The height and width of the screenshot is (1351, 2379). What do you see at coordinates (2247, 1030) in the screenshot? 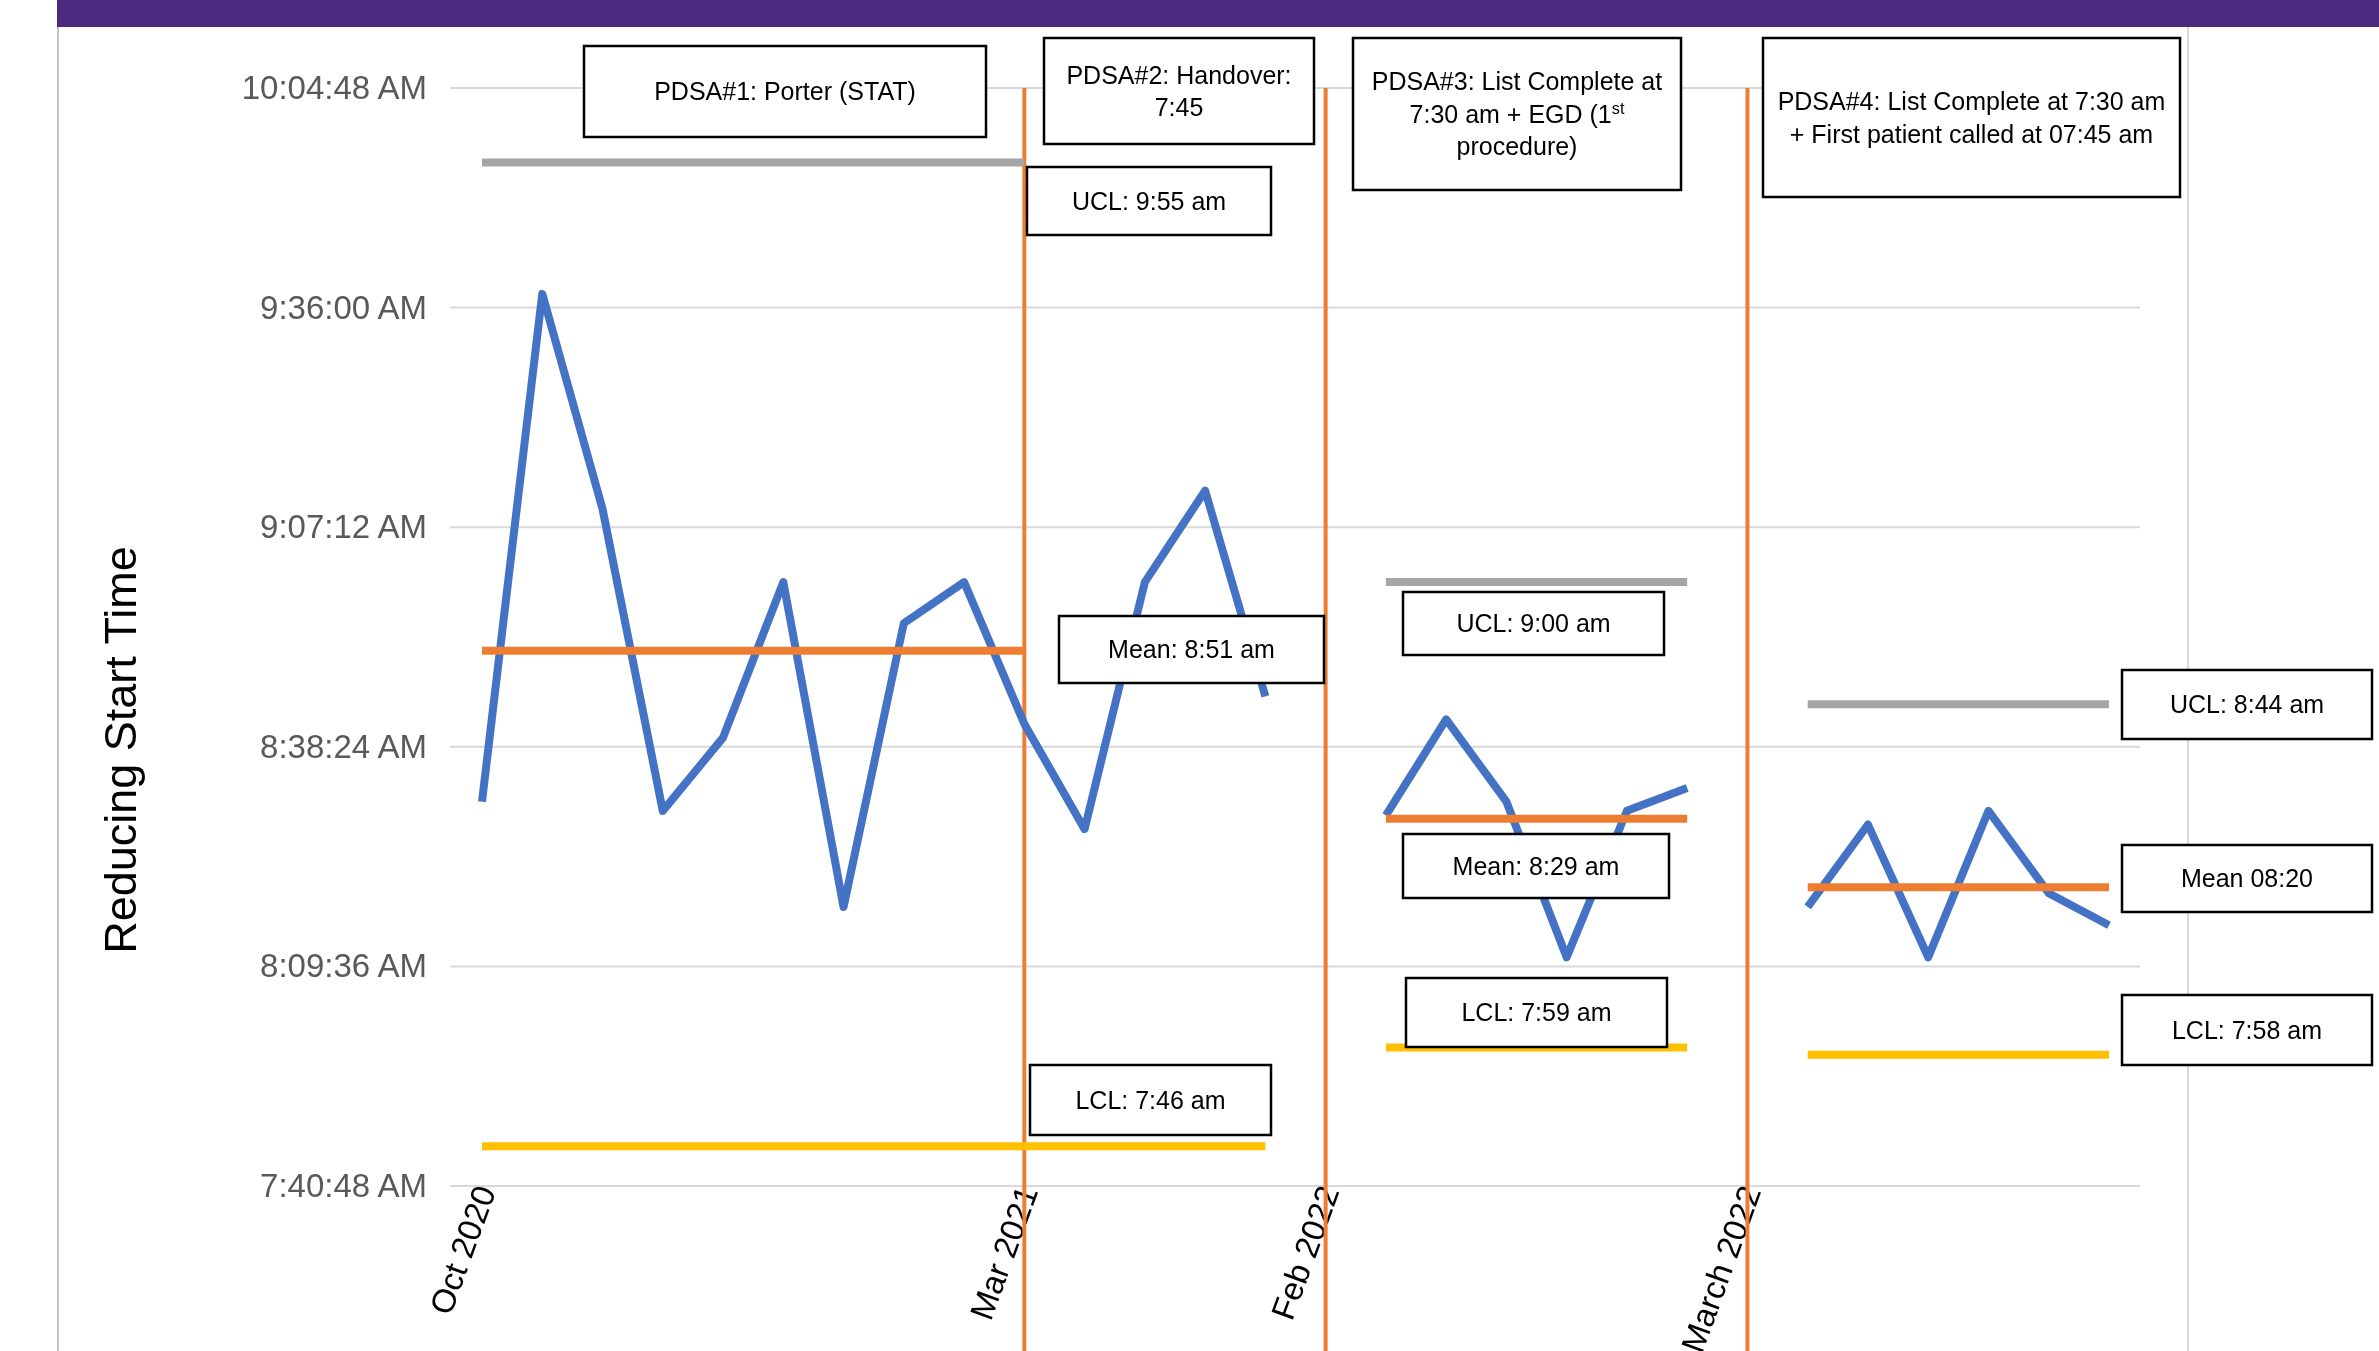
I see `text-box: LCL: 7:58 am` at bounding box center [2247, 1030].